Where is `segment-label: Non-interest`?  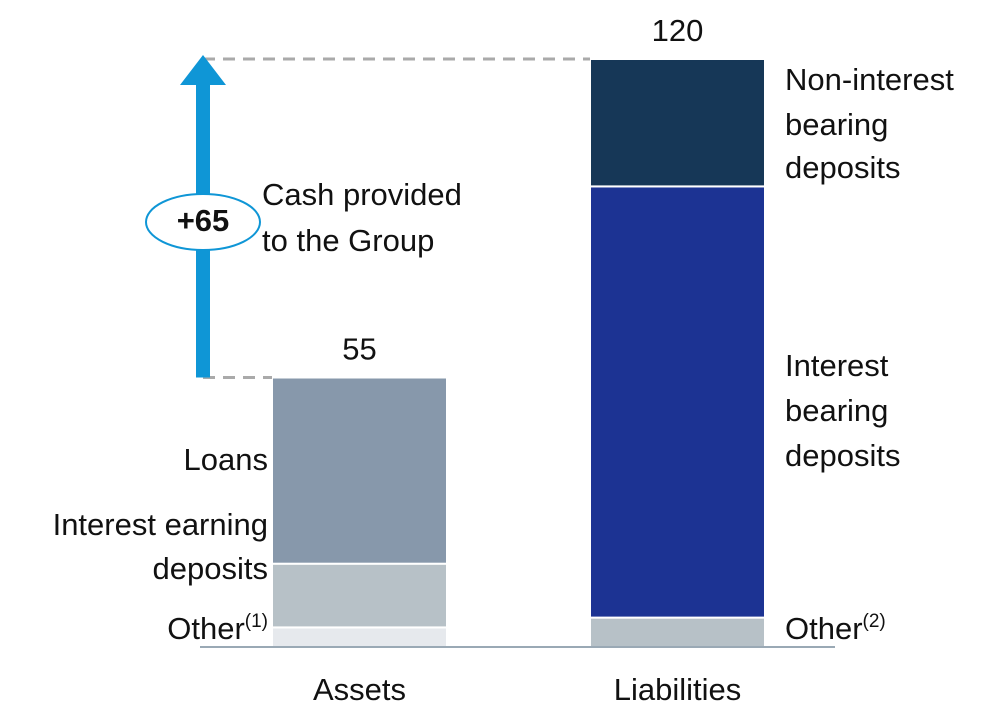 segment-label: Non-interest is located at coordinates (869, 79).